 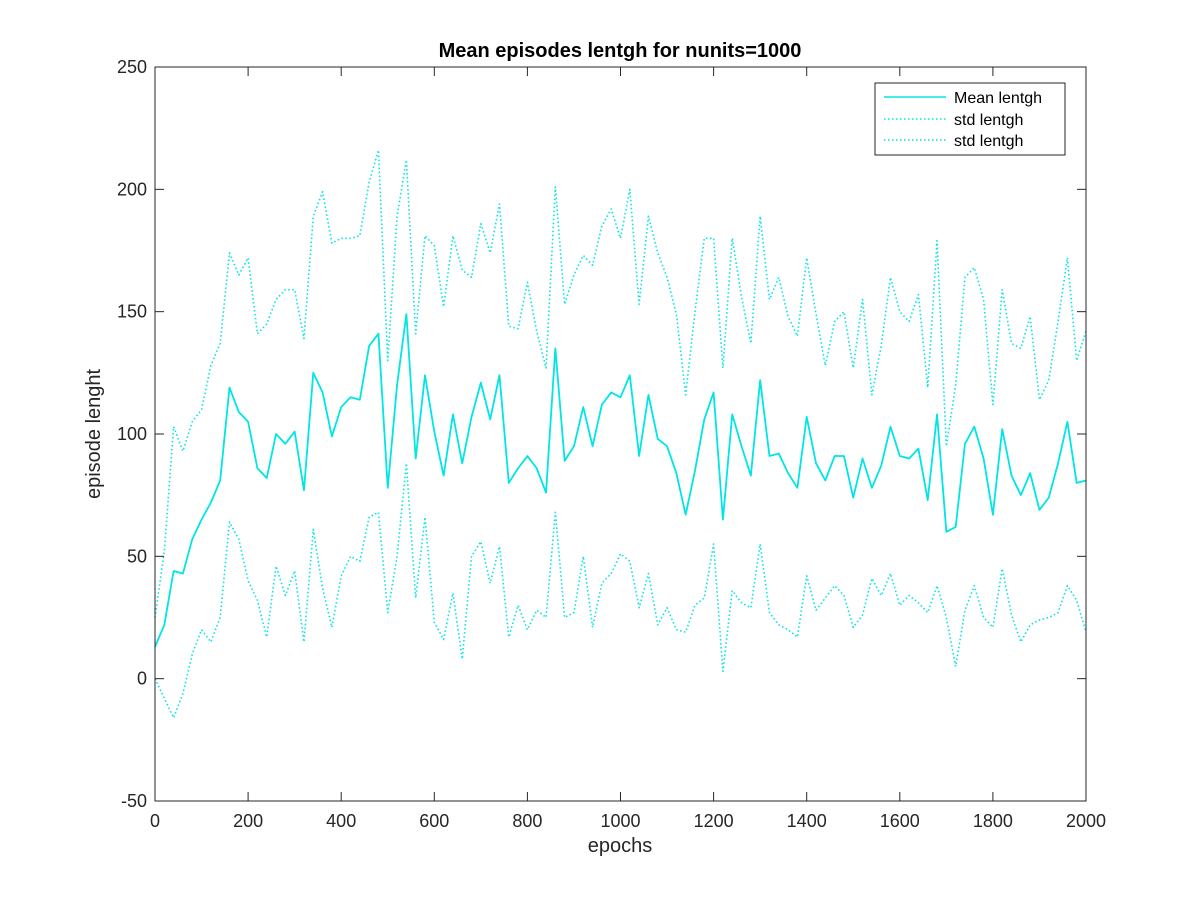 I want to click on y-axis-label: episode lenght, so click(x=94, y=434).